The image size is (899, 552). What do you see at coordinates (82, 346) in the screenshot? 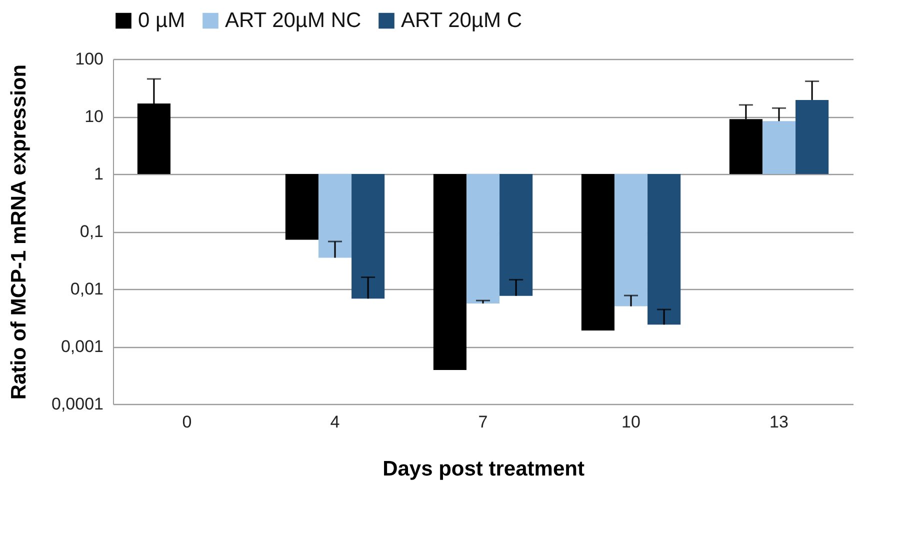
I see `y-tick-label: 0,001` at bounding box center [82, 346].